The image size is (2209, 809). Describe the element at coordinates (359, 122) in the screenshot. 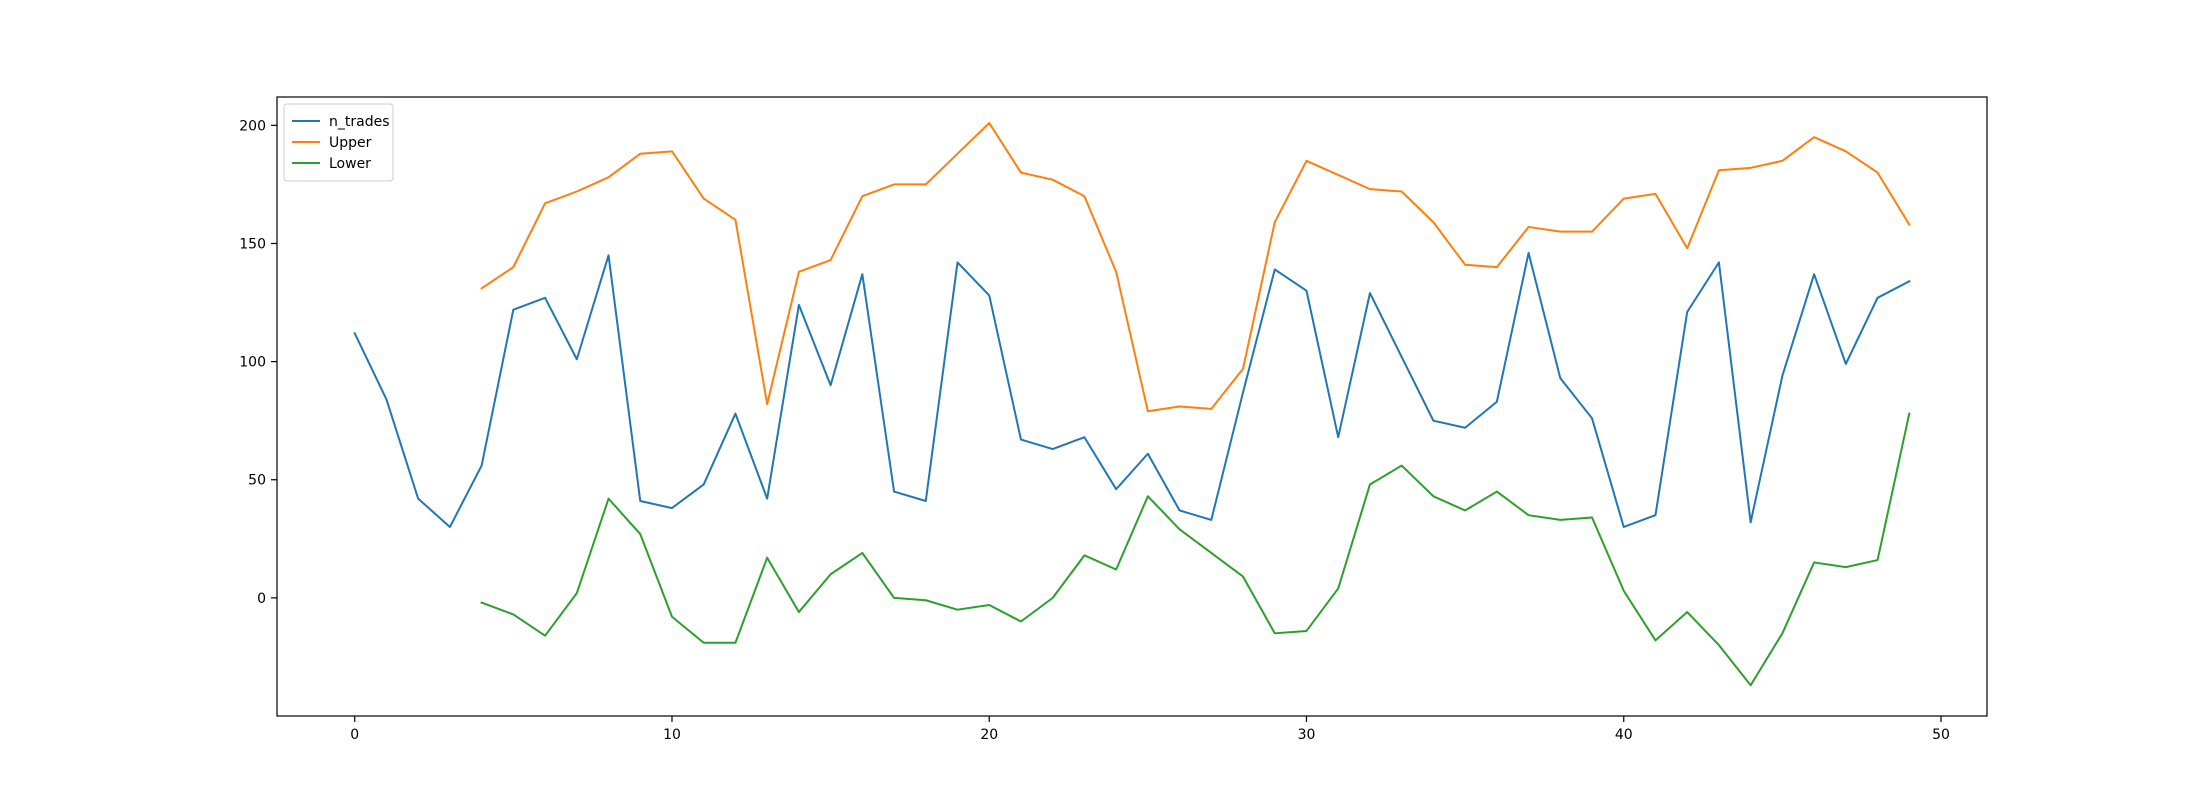

I see `legend-label: n_trades` at that location.